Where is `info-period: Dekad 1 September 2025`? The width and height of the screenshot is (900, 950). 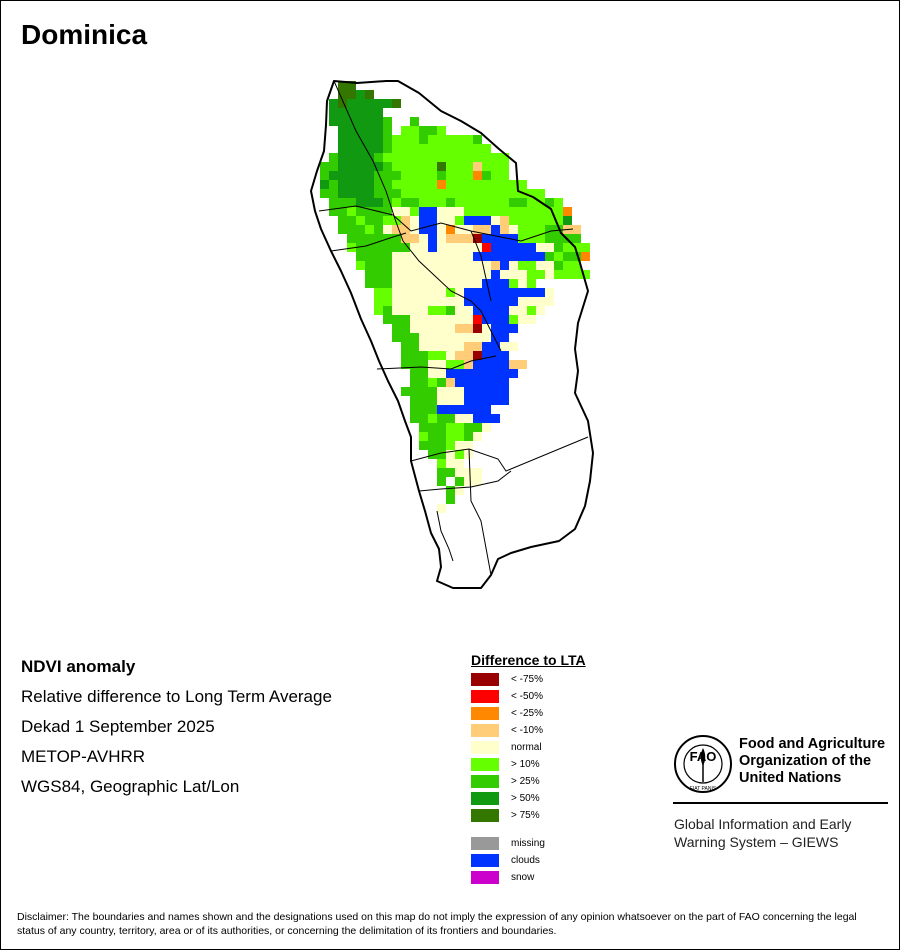 info-period: Dekad 1 September 2025 is located at coordinates (118, 726).